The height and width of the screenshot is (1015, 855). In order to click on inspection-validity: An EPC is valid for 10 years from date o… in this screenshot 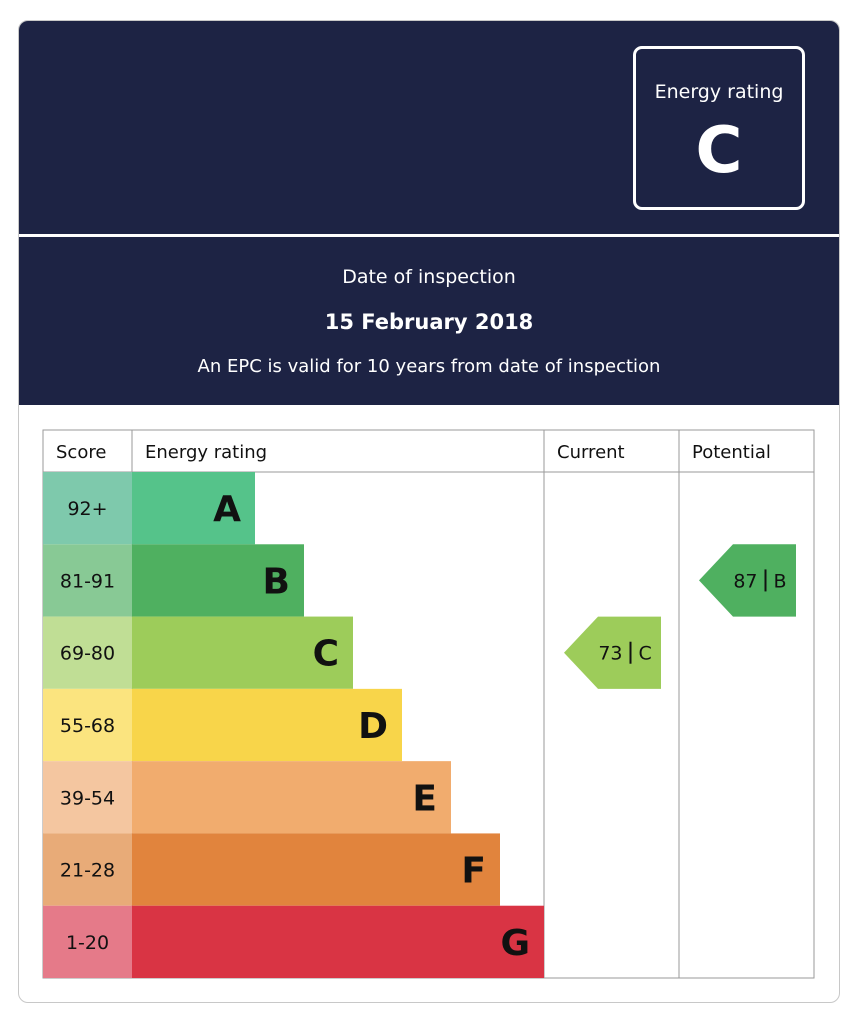, I will do `click(429, 366)`.